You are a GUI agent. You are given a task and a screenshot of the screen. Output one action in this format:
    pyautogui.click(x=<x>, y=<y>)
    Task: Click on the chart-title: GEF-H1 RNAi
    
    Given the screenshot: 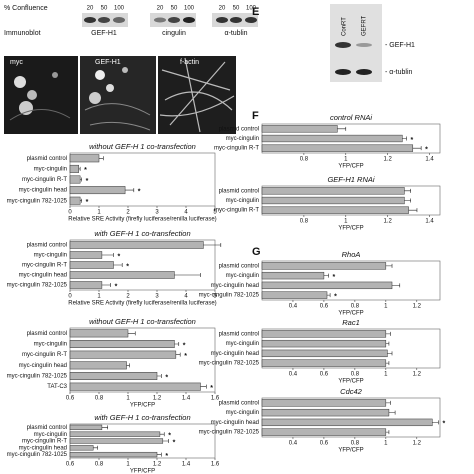 What is the action you would take?
    pyautogui.click(x=350, y=179)
    